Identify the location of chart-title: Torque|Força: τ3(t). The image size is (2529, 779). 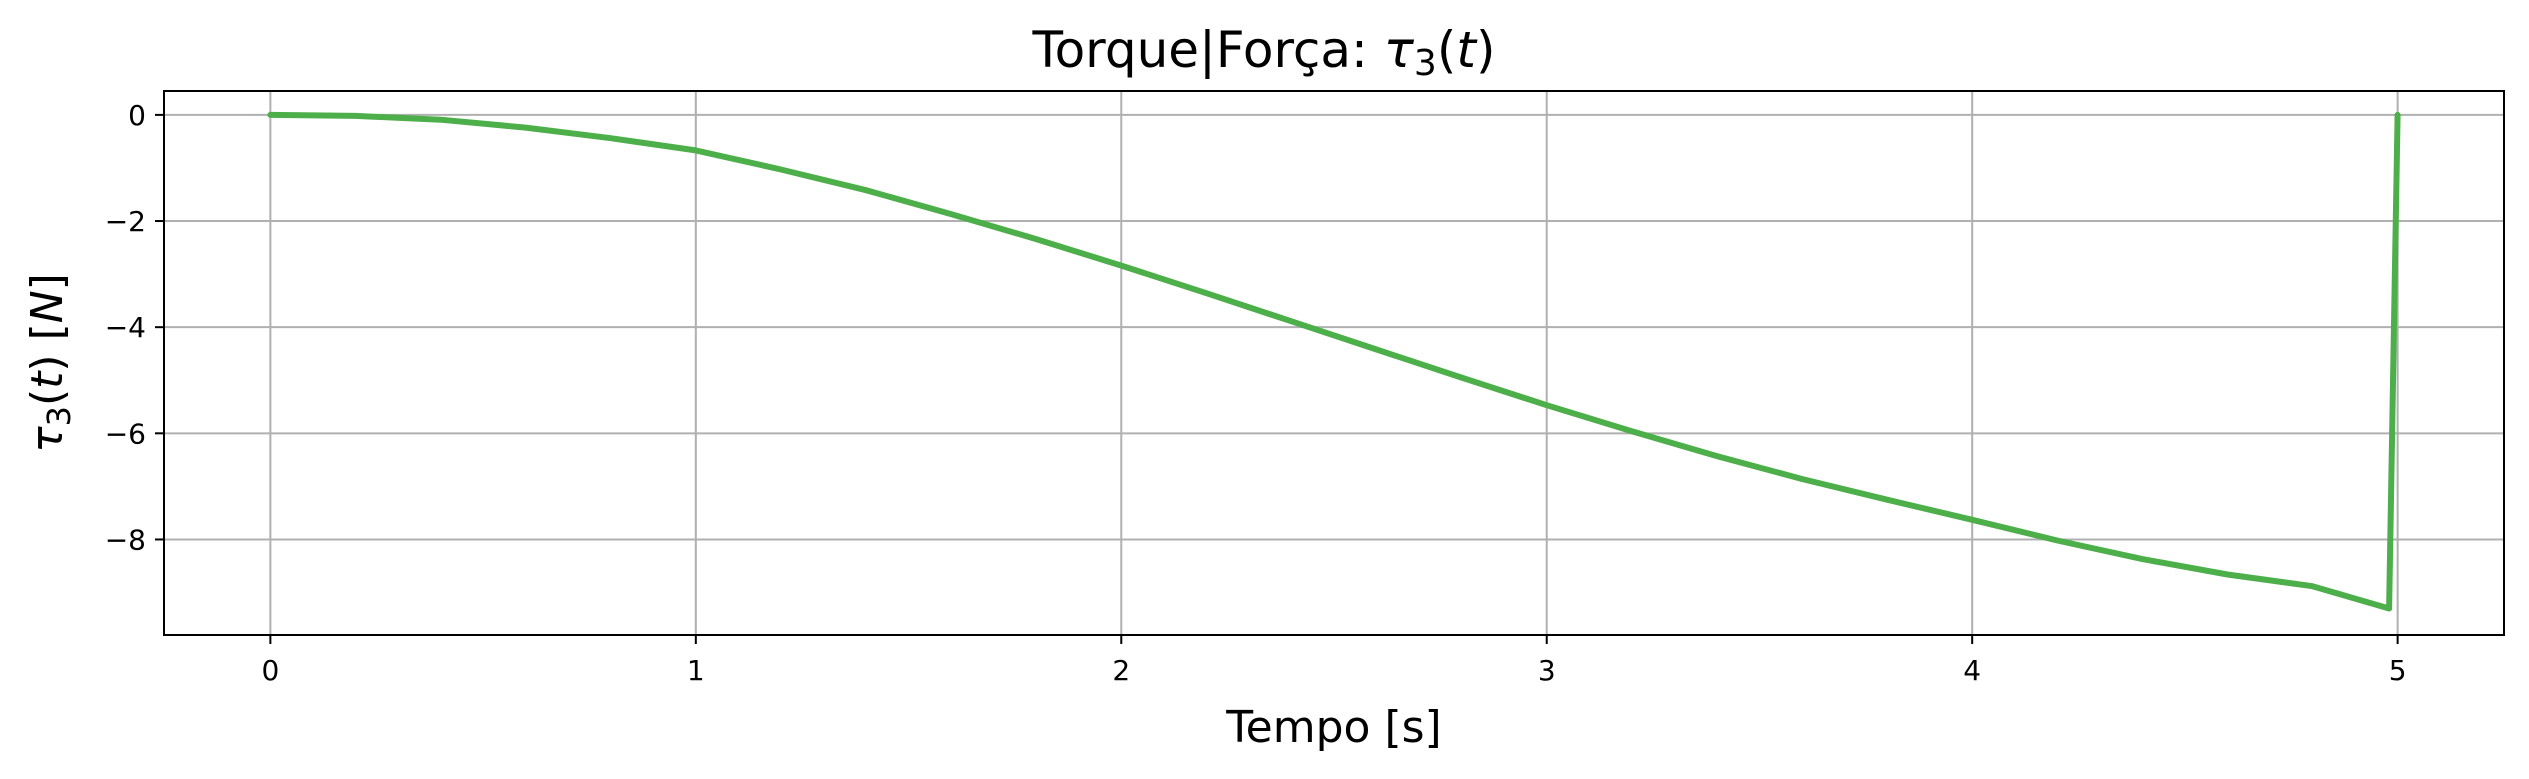
(1264, 52).